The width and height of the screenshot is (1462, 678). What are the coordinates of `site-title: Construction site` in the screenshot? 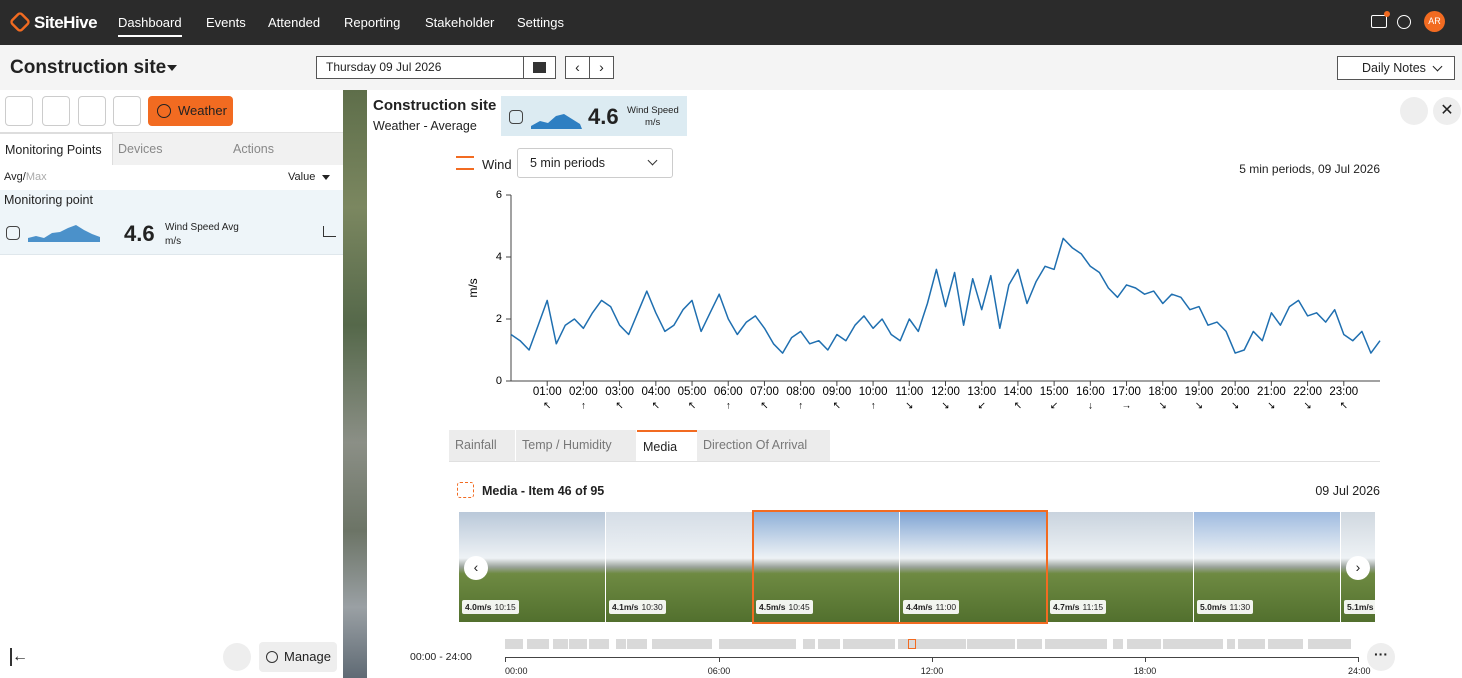 It's located at (88, 67).